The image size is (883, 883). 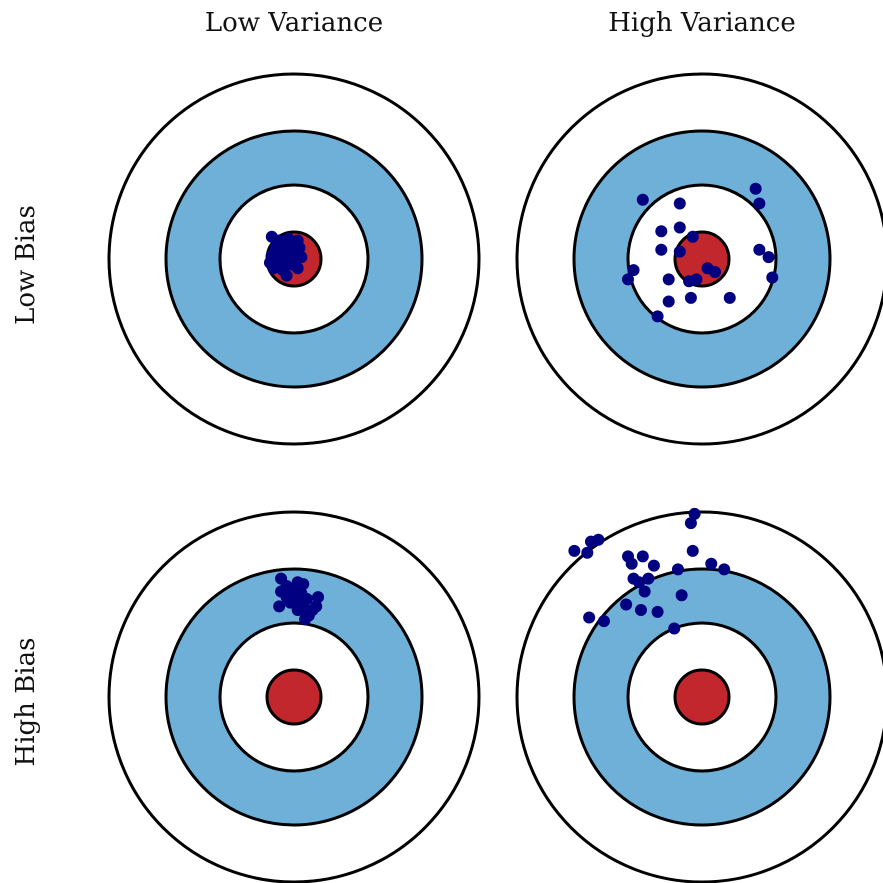 What do you see at coordinates (701, 23) in the screenshot?
I see `column-label-high-variance: High Variance` at bounding box center [701, 23].